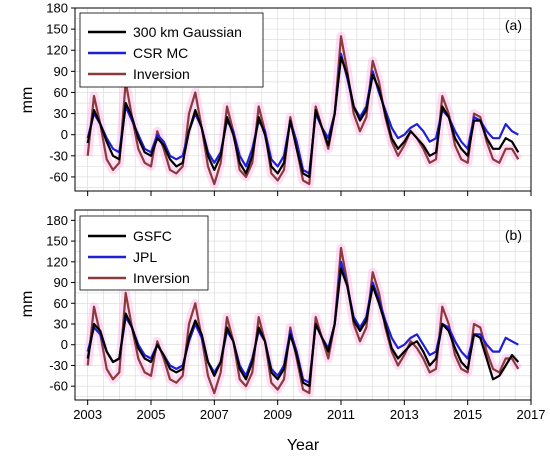 The image size is (550, 460). I want to click on x-axis-title: Year, so click(303, 445).